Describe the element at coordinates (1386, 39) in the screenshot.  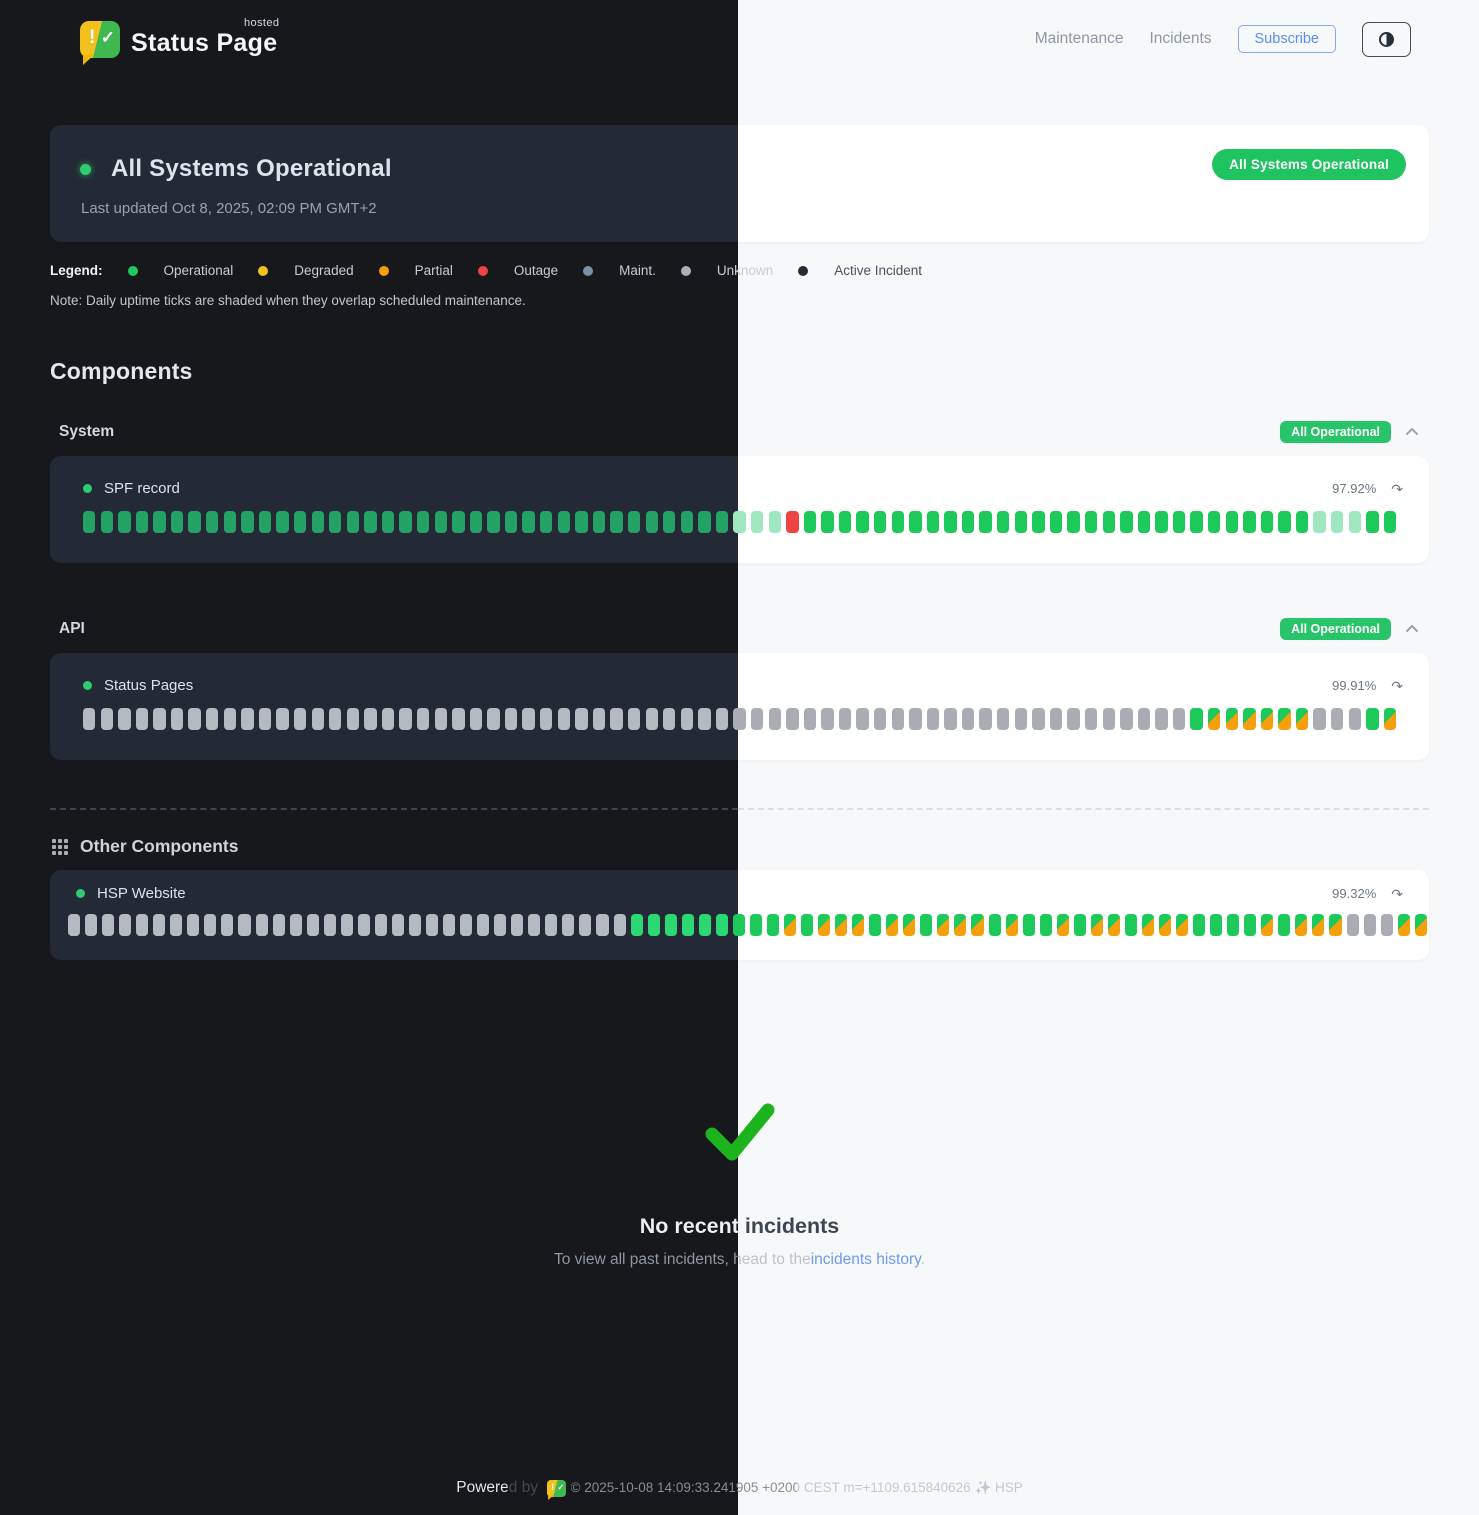
I see `theme-toggle-button` at that location.